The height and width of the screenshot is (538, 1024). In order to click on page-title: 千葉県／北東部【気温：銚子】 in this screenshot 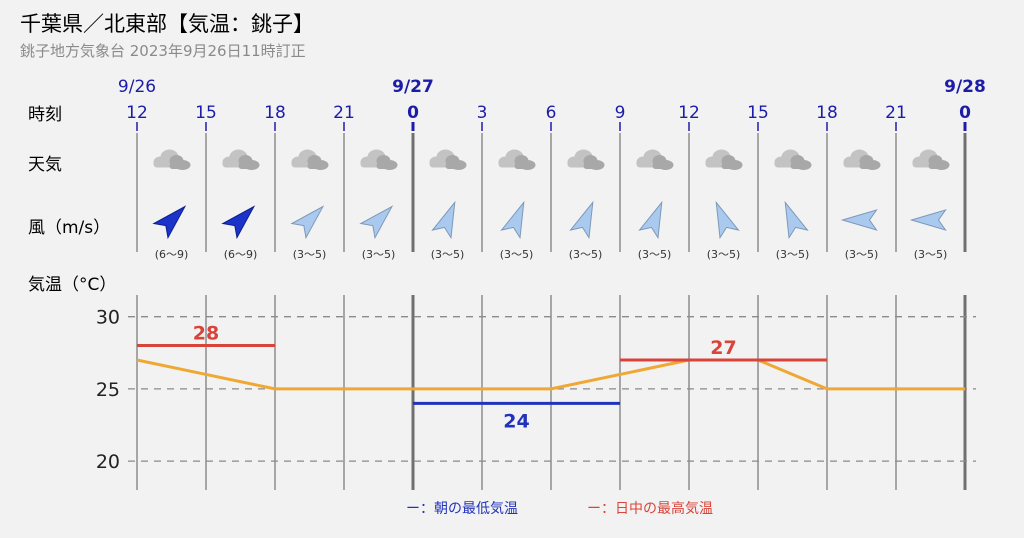, I will do `click(167, 24)`.